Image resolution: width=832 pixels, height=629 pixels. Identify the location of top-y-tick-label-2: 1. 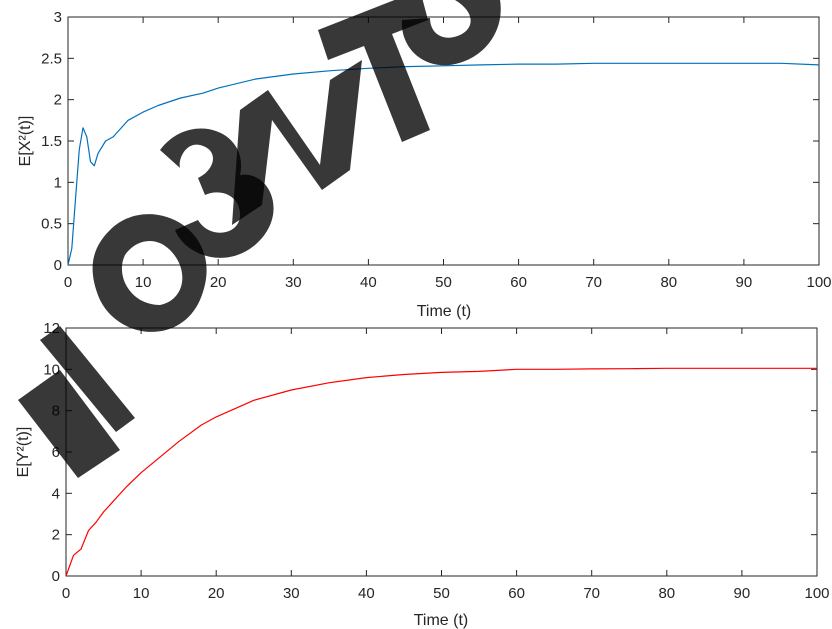
(58, 182).